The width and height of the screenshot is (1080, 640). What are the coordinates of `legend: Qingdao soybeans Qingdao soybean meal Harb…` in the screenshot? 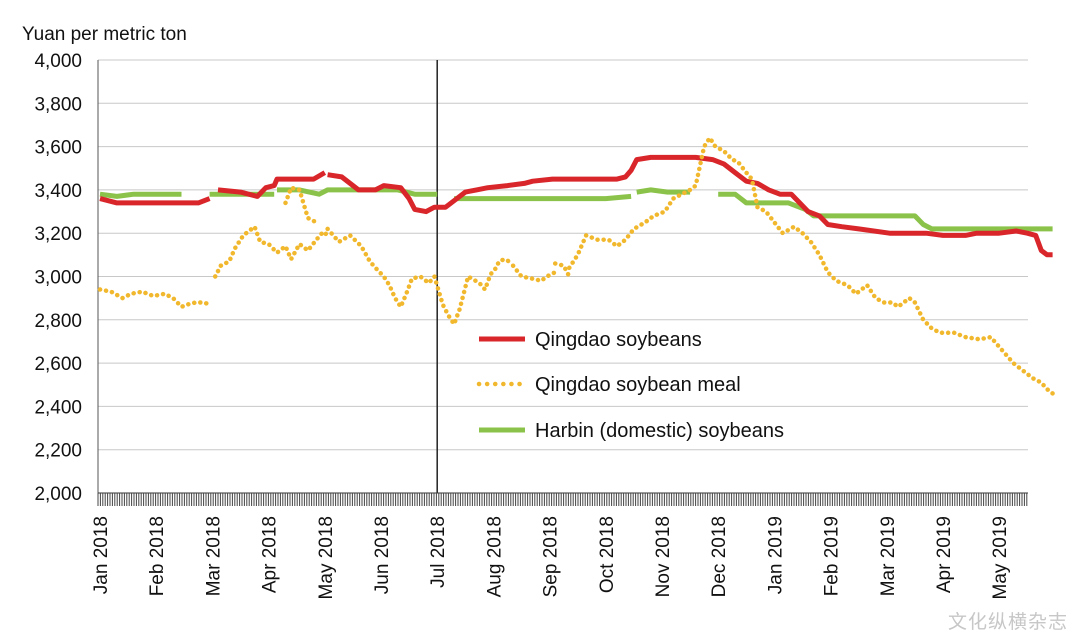 It's located at (630, 385).